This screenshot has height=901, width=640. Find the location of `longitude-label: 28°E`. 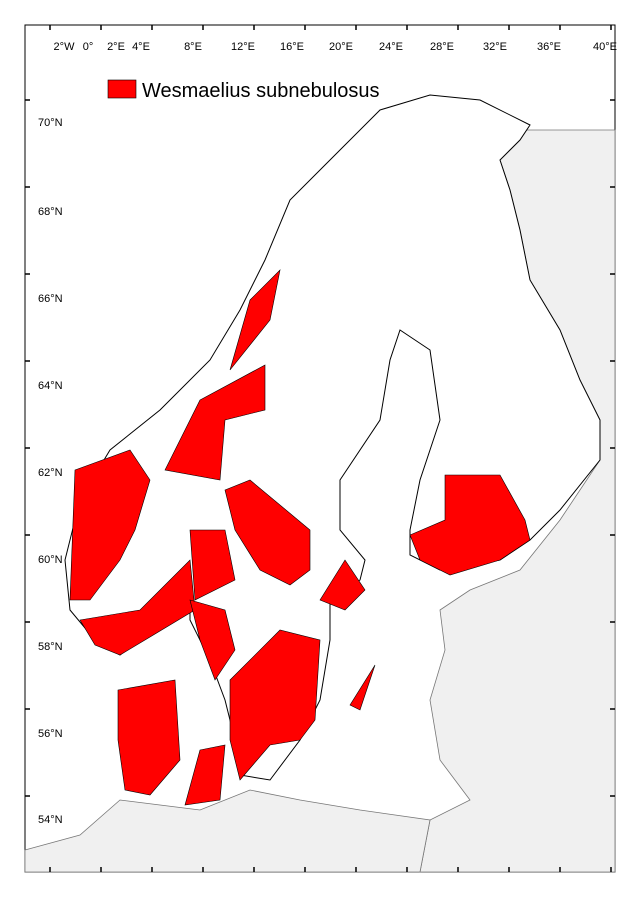

longitude-label: 28°E is located at coordinates (442, 47).